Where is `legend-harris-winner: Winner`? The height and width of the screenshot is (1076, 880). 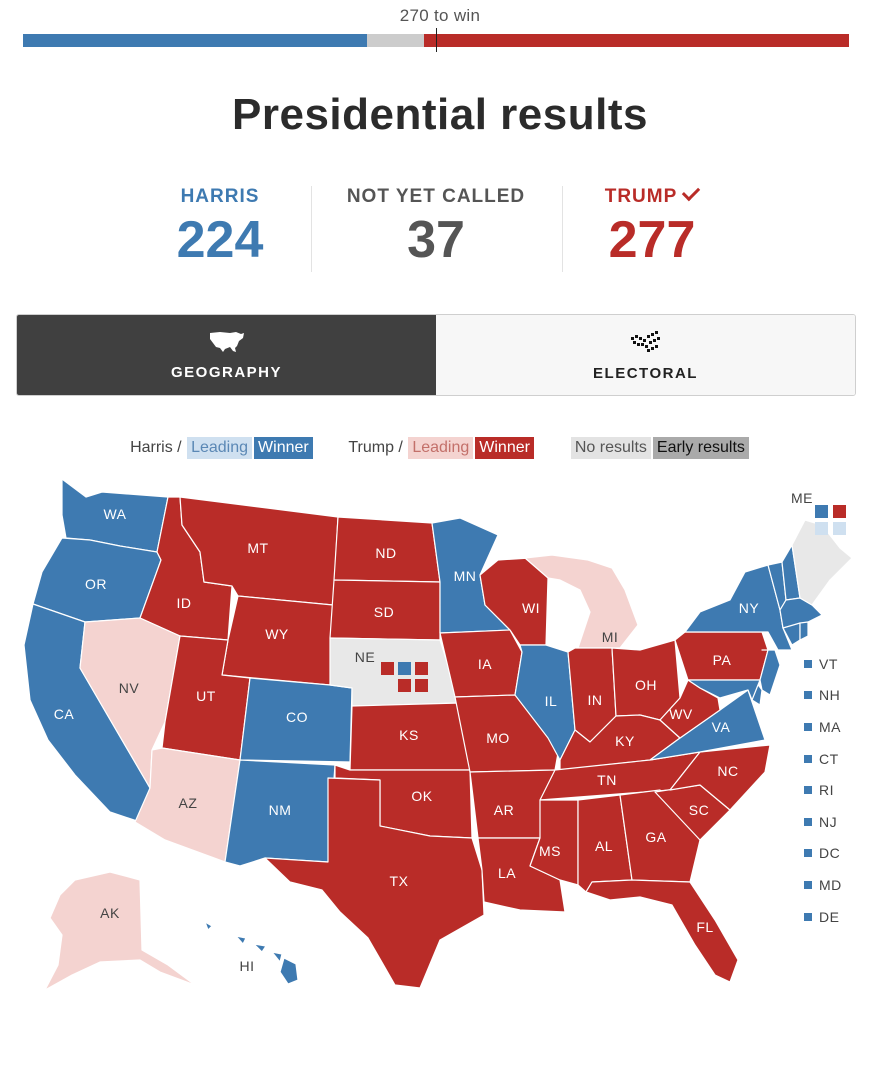
legend-harris-winner: Winner is located at coordinates (283, 448).